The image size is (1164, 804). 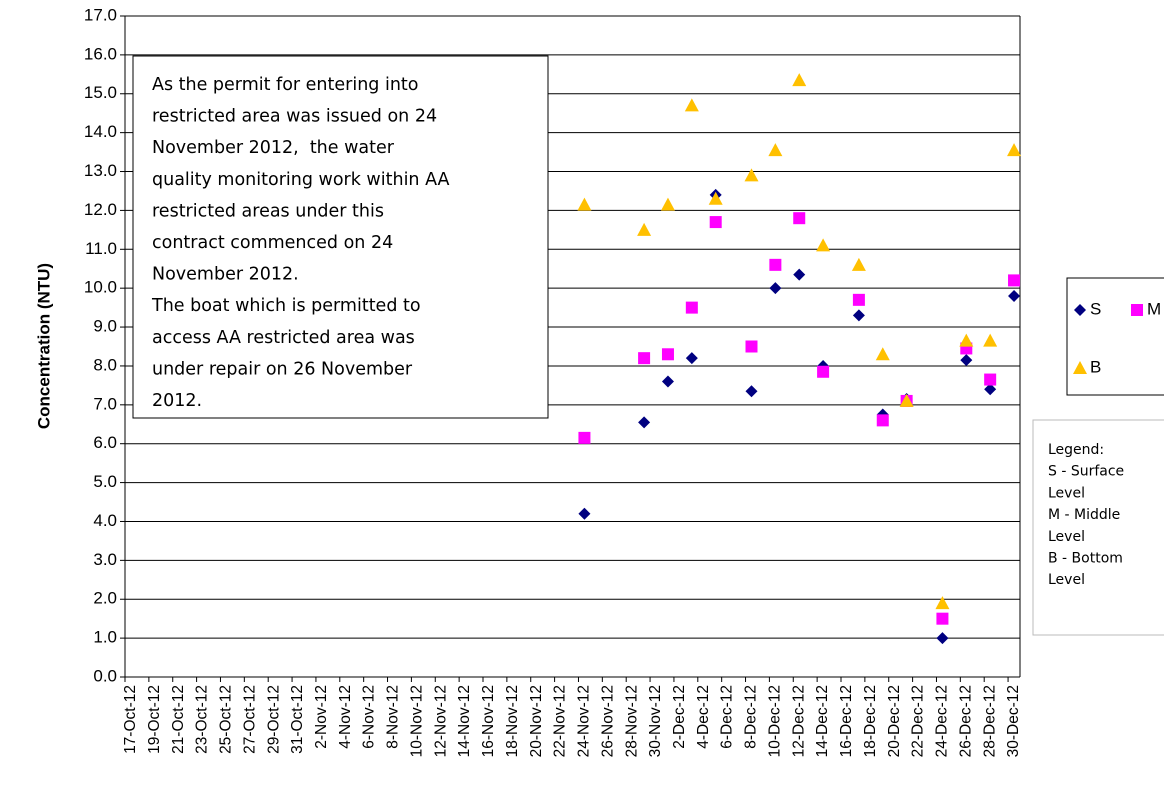 What do you see at coordinates (105, 326) in the screenshot?
I see `y-tick-label: 9.0` at bounding box center [105, 326].